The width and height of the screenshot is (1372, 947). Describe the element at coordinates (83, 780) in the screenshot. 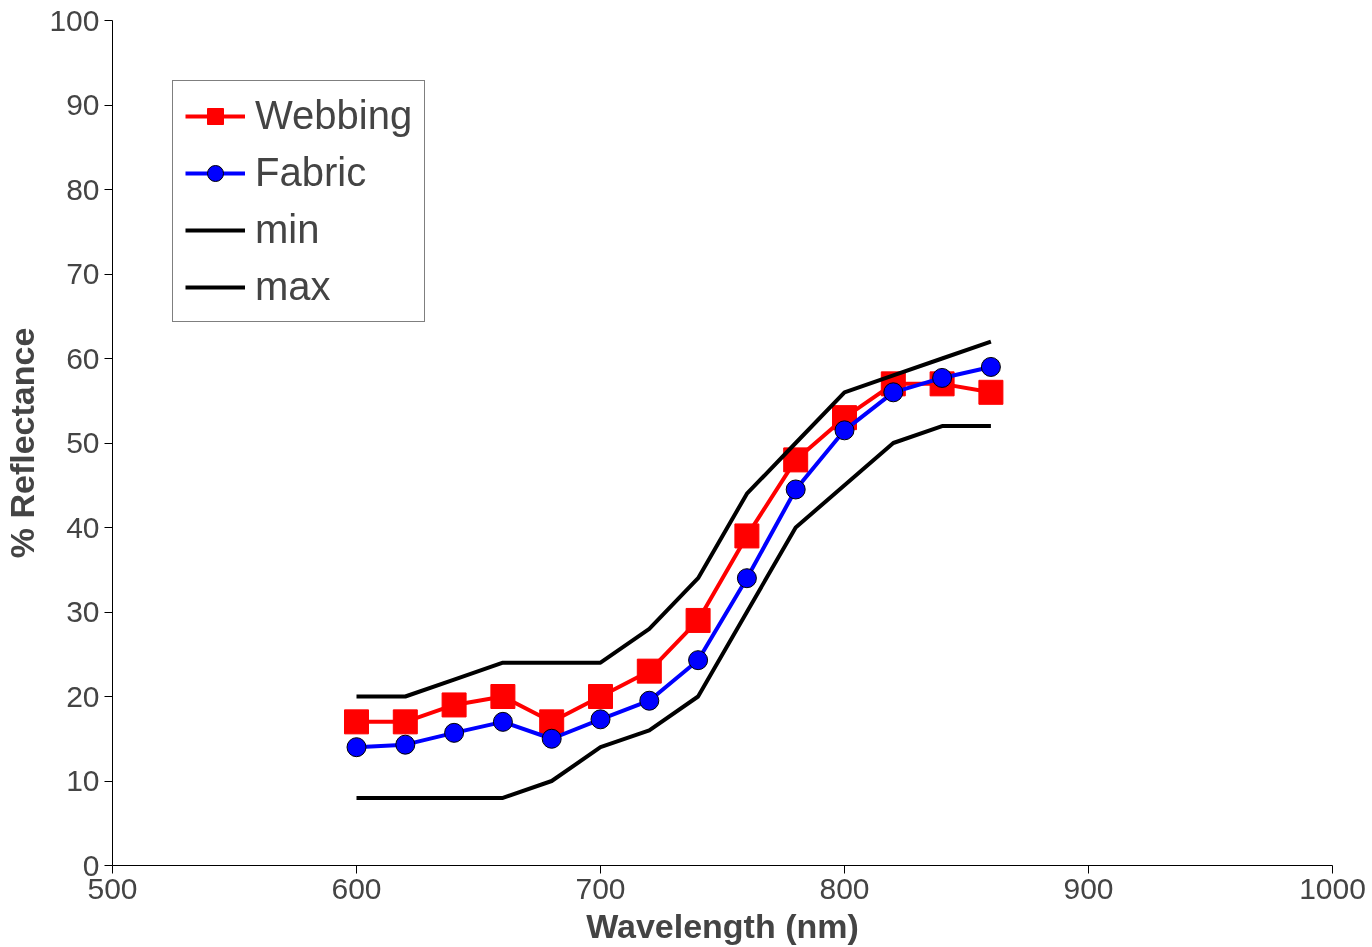

I see `y-tick-label: 10` at that location.